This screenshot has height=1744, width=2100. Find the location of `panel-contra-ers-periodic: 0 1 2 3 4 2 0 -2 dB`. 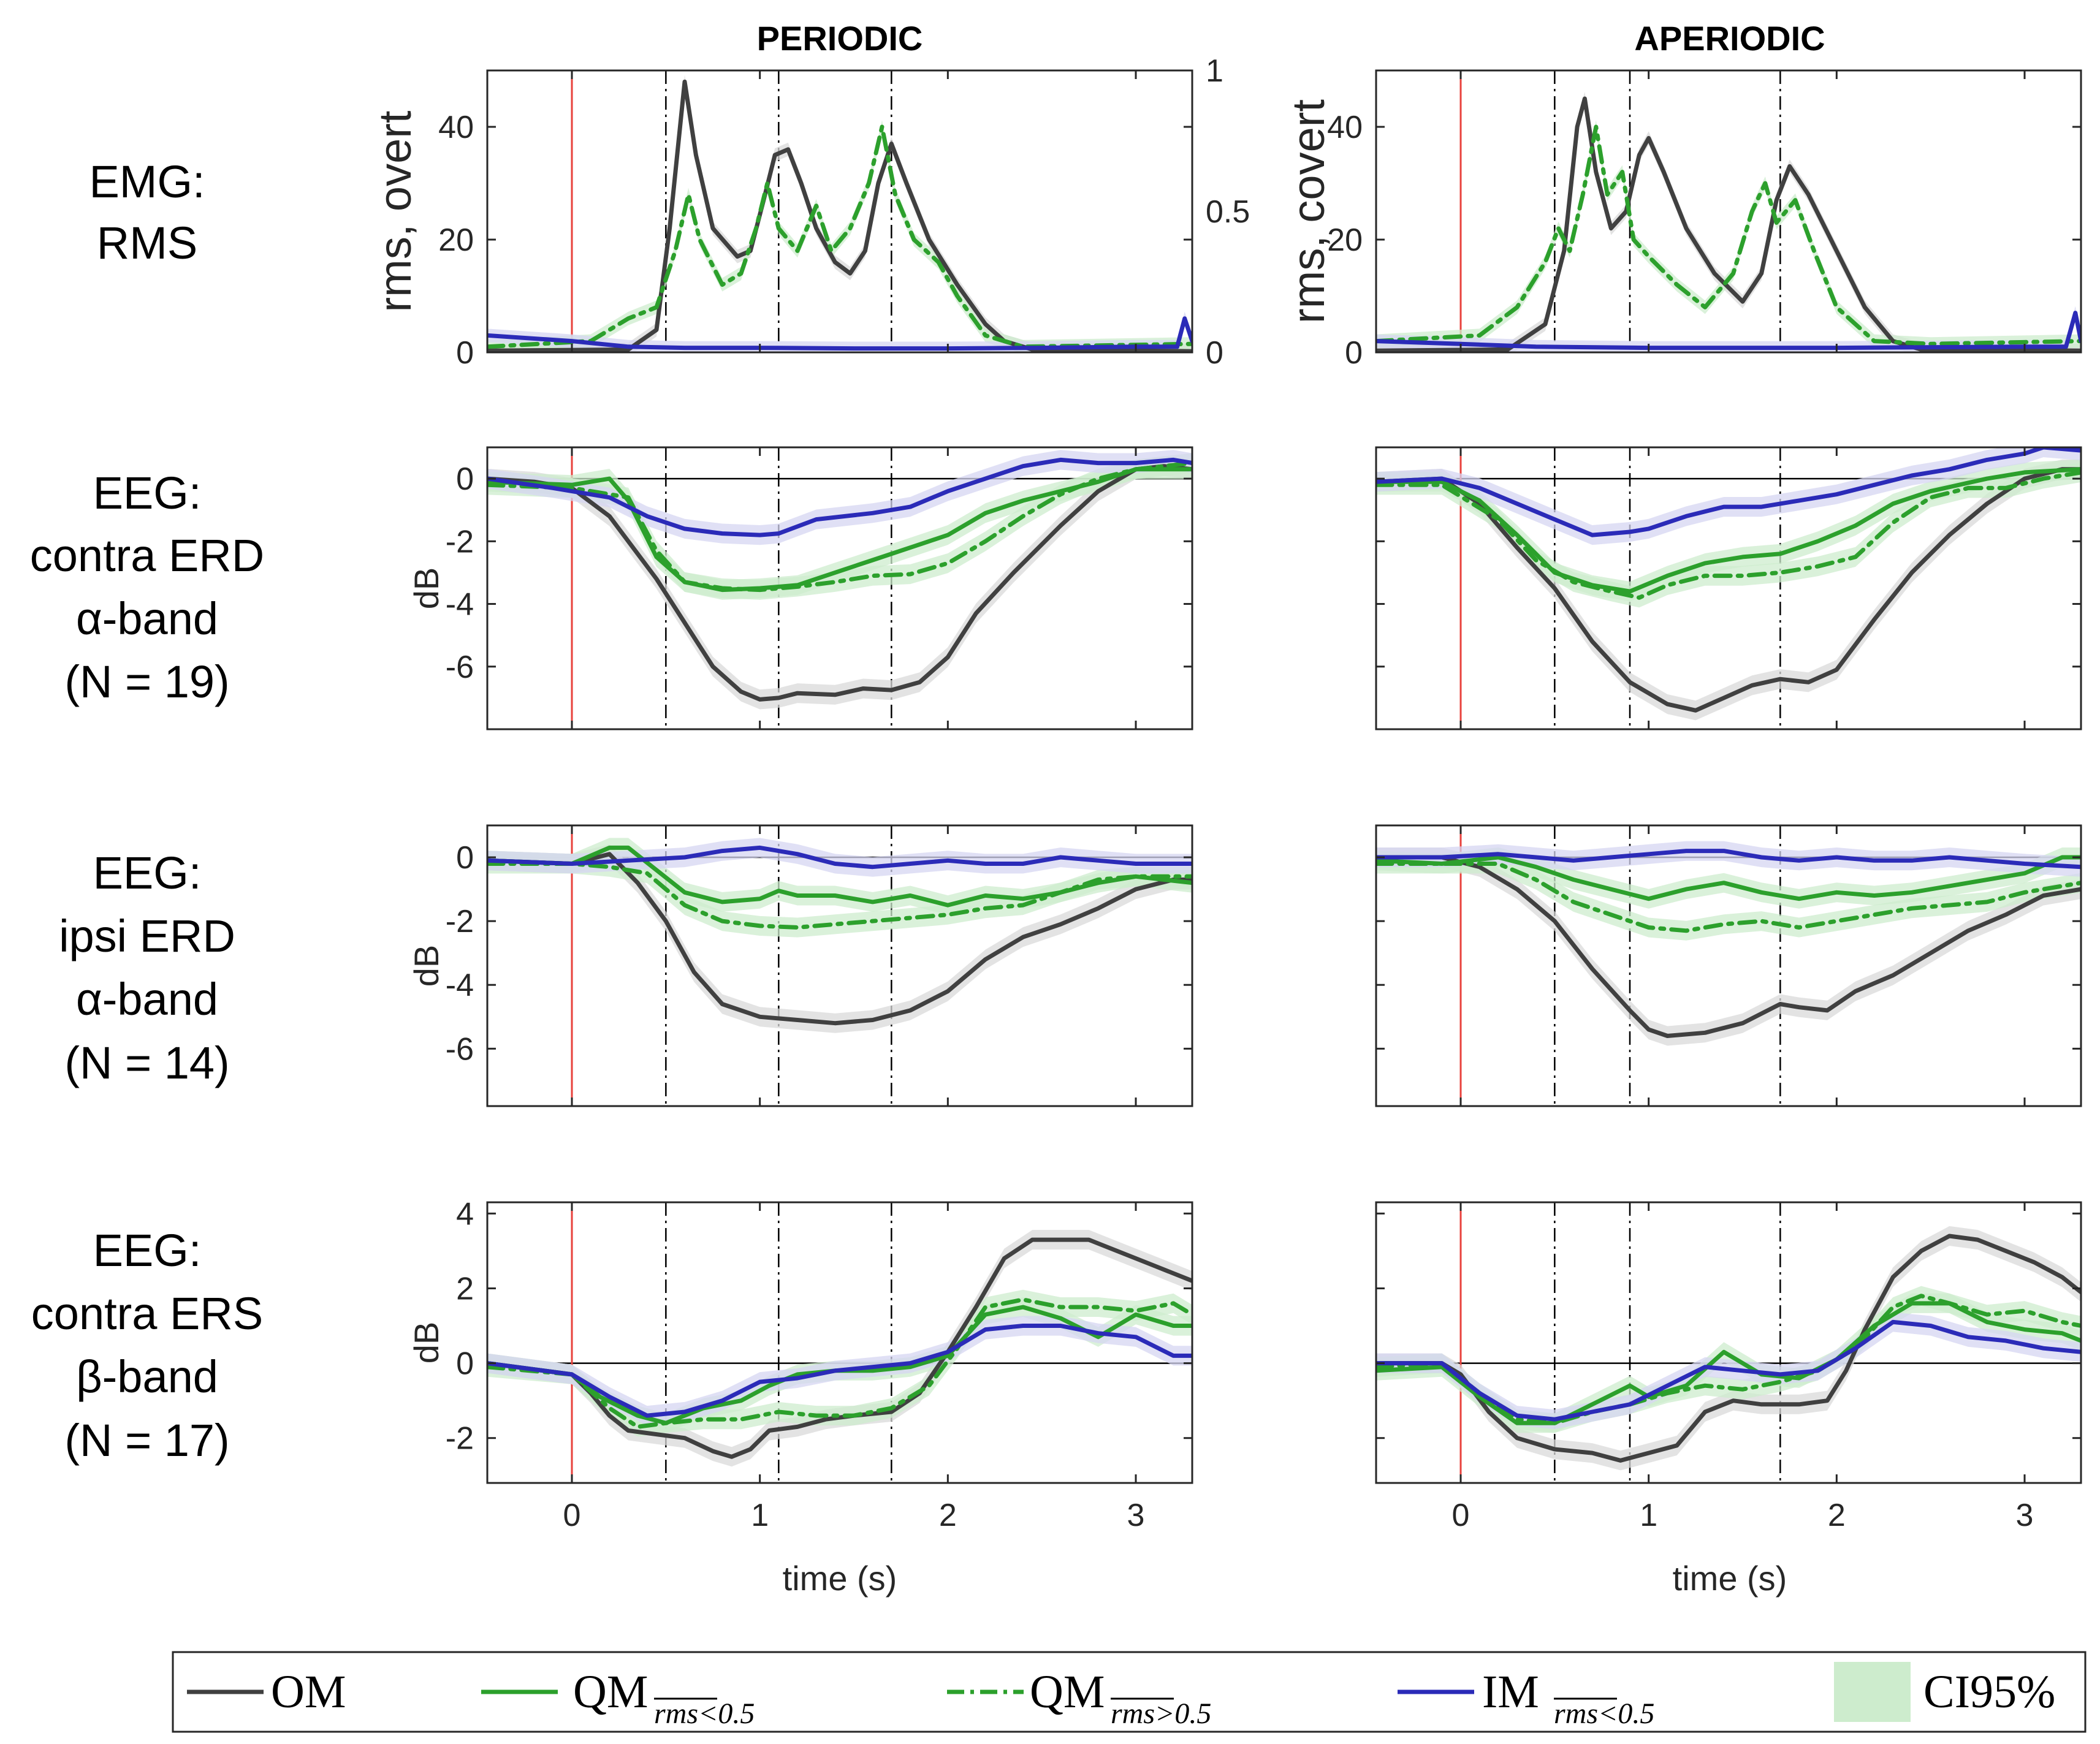

panel-contra-ers-periodic: 0 1 2 3 4 2 0 -2 dB is located at coordinates (800, 1364).